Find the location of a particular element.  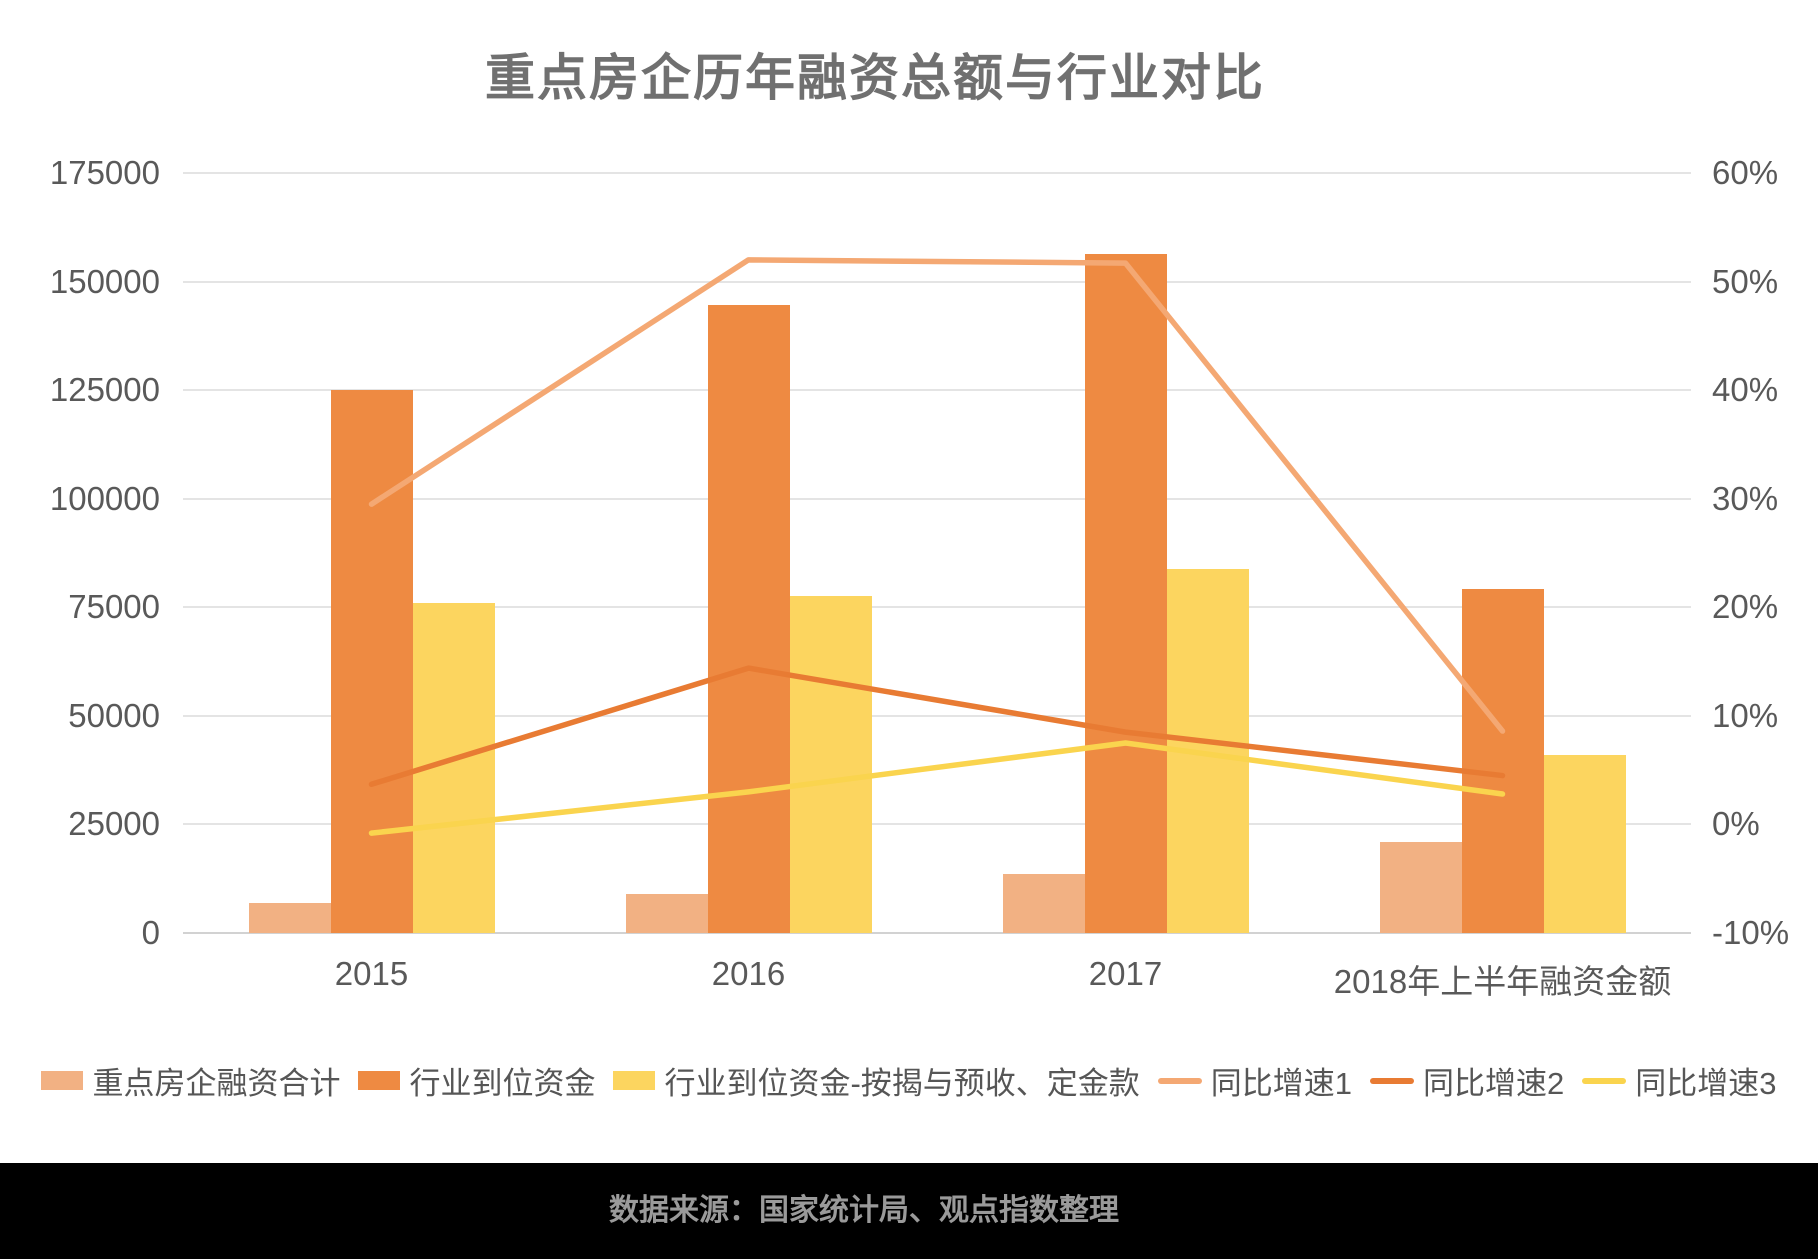

bar-重点房企融资合计-2016 is located at coordinates (666, 913).